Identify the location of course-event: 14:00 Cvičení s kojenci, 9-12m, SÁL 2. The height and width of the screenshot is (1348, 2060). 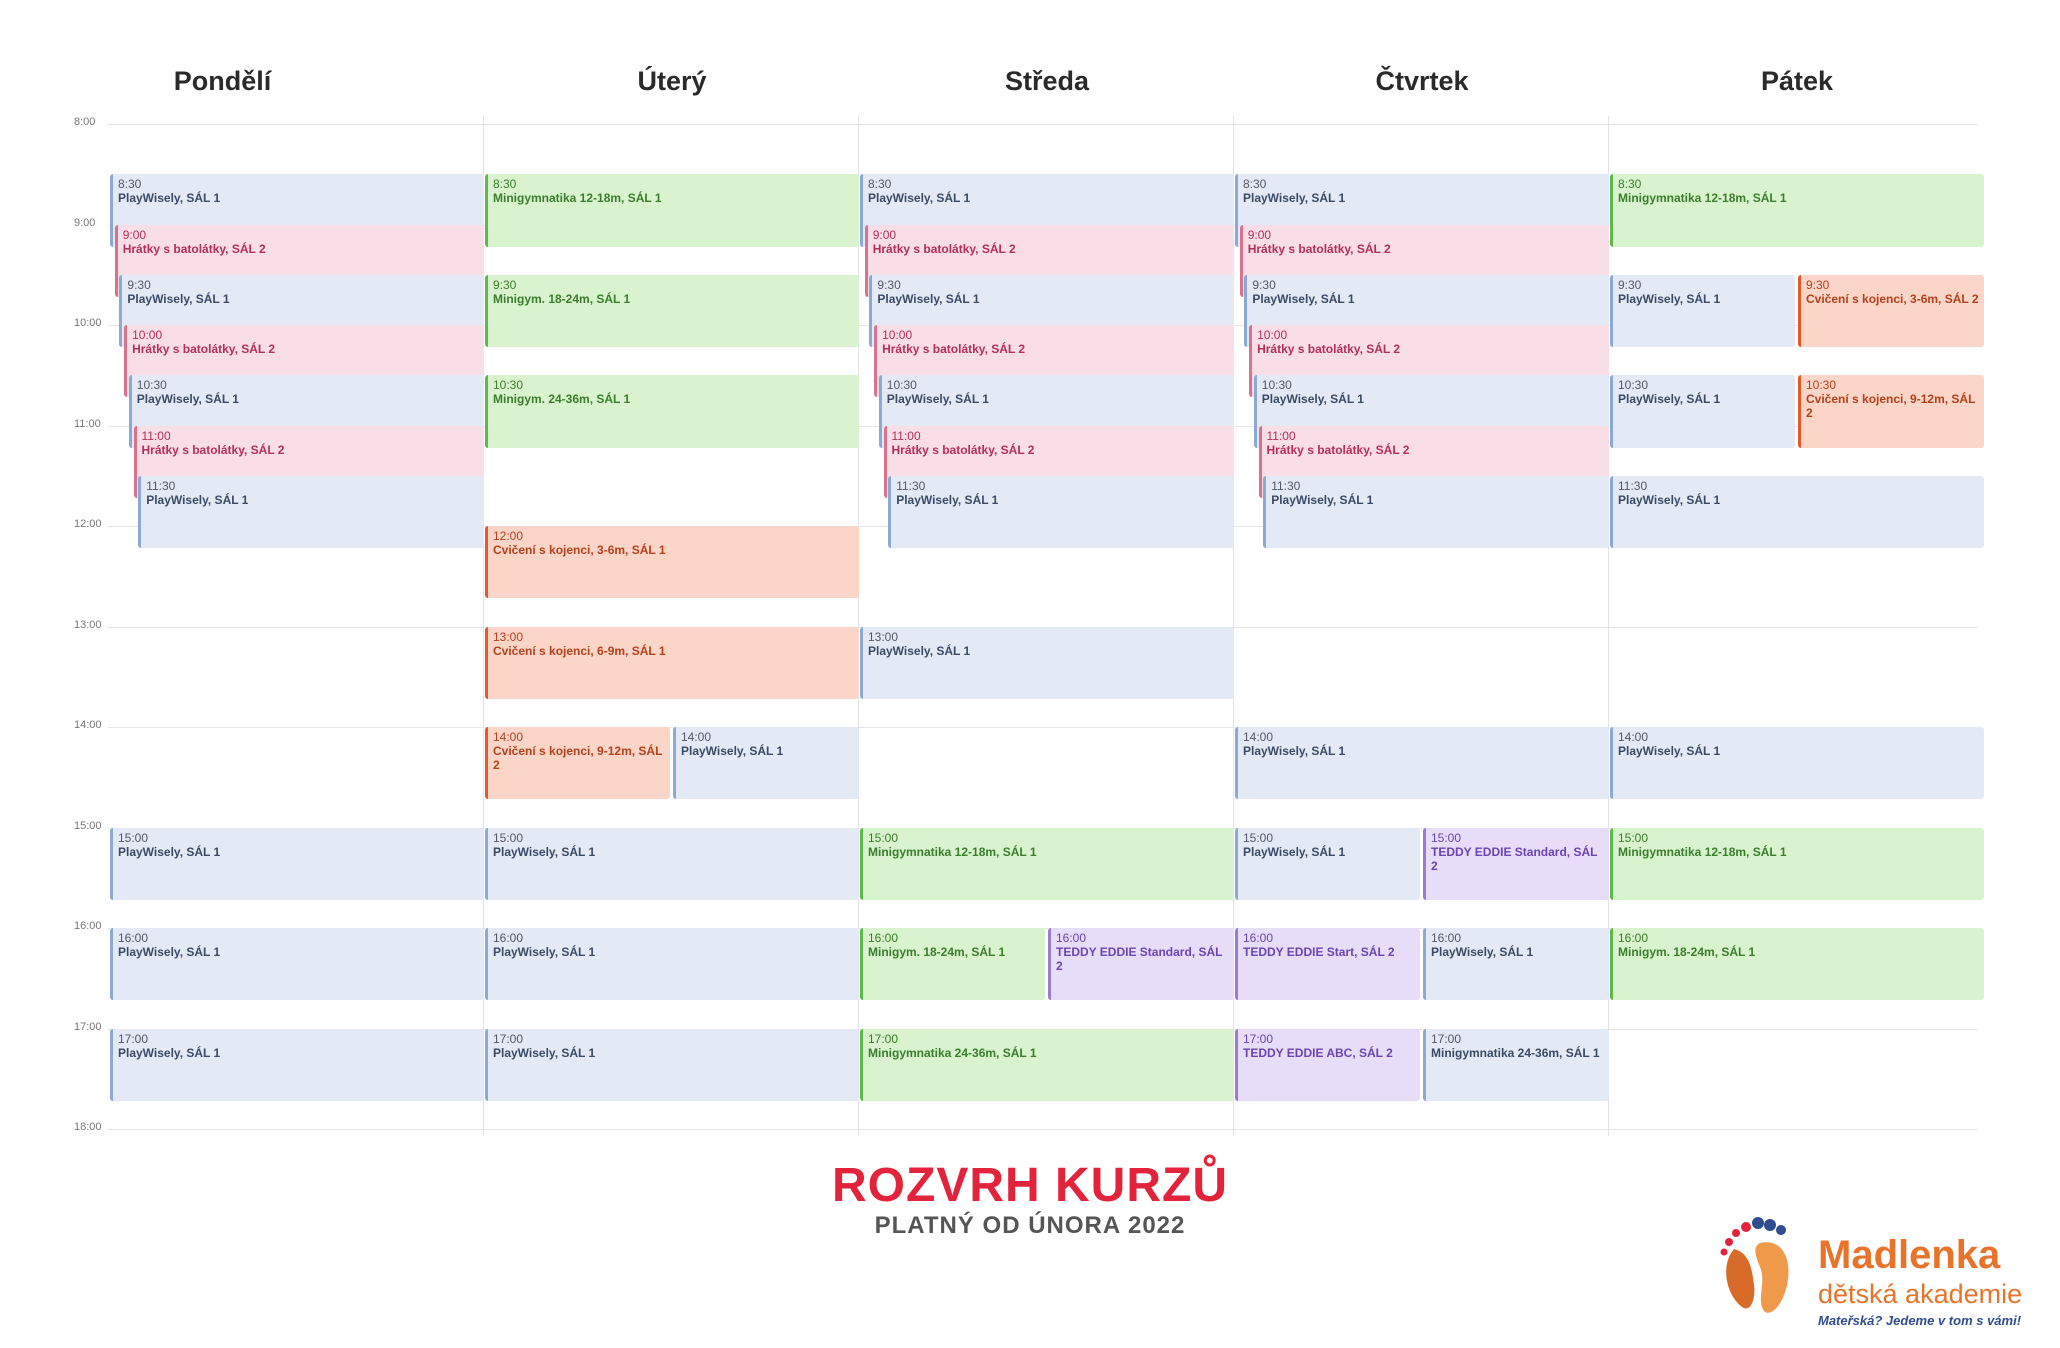
(577, 763).